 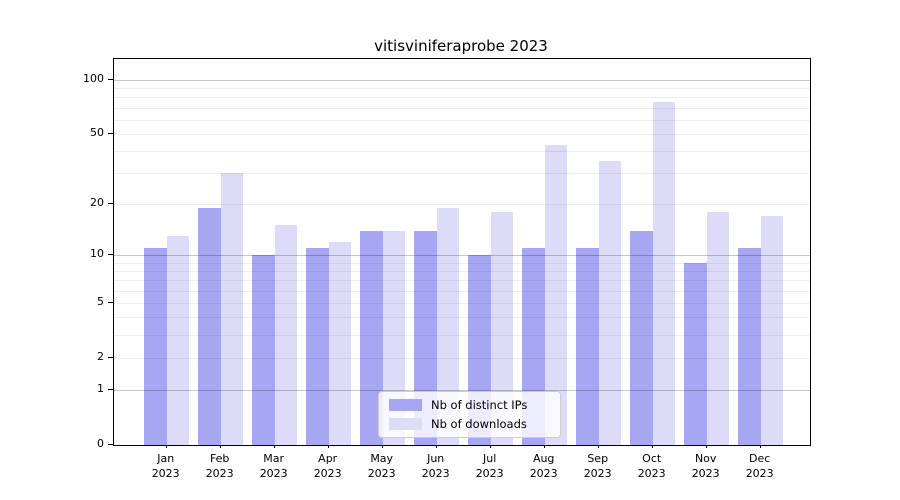 I want to click on bar-ips-apr, so click(x=317, y=346).